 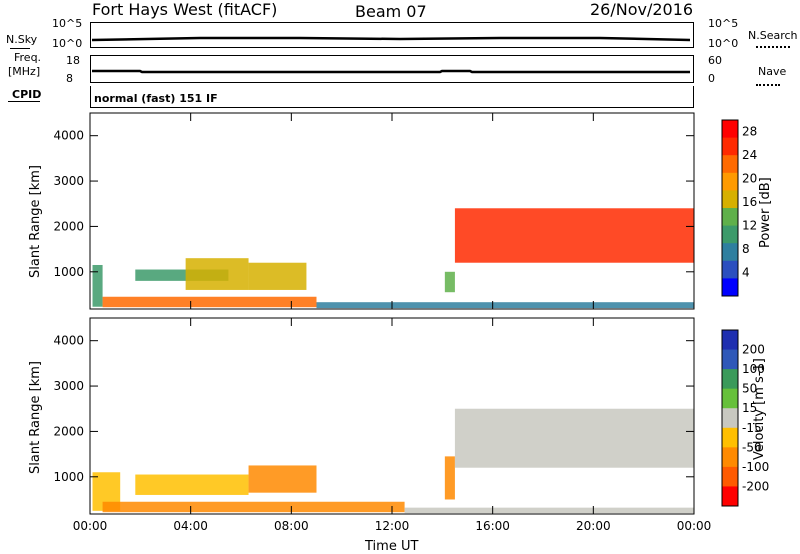 What do you see at coordinates (749, 179) in the screenshot?
I see `power-colorbar-tick-4: 20` at bounding box center [749, 179].